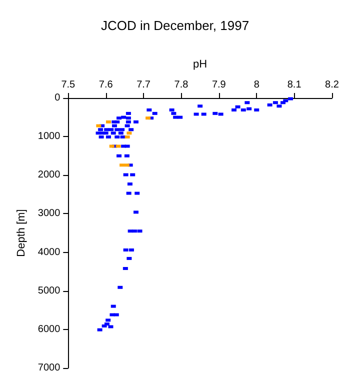 The height and width of the screenshot is (384, 350). What do you see at coordinates (200, 64) in the screenshot?
I see `x-axis-title: pH` at bounding box center [200, 64].